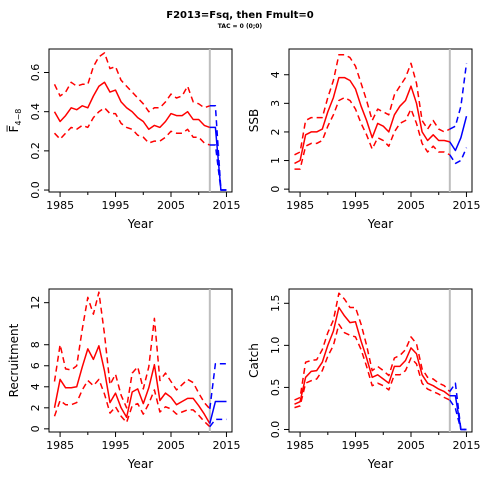 The height and width of the screenshot is (480, 480). I want to click on y-axis-label-subscript: 4−8, so click(18, 117).